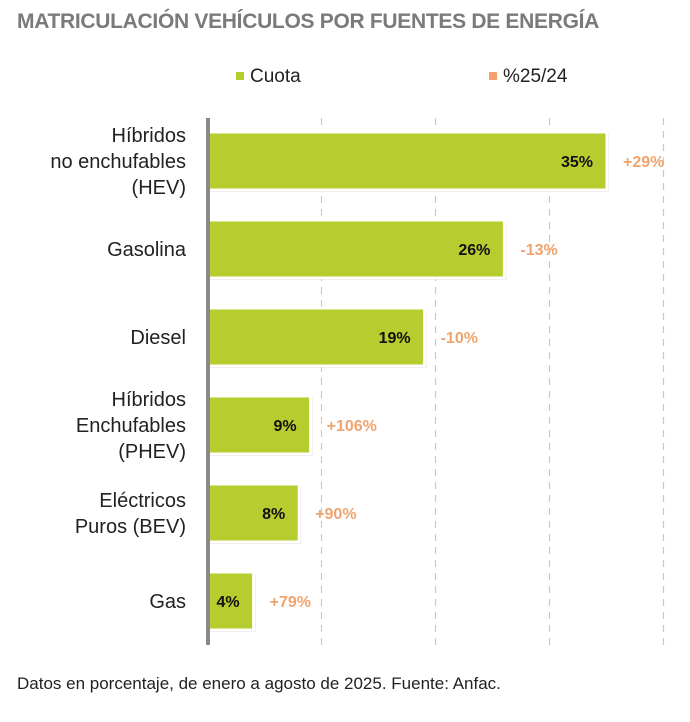 Image resolution: width=690 pixels, height=722 pixels. I want to click on category-label: Gasolina, so click(147, 250).